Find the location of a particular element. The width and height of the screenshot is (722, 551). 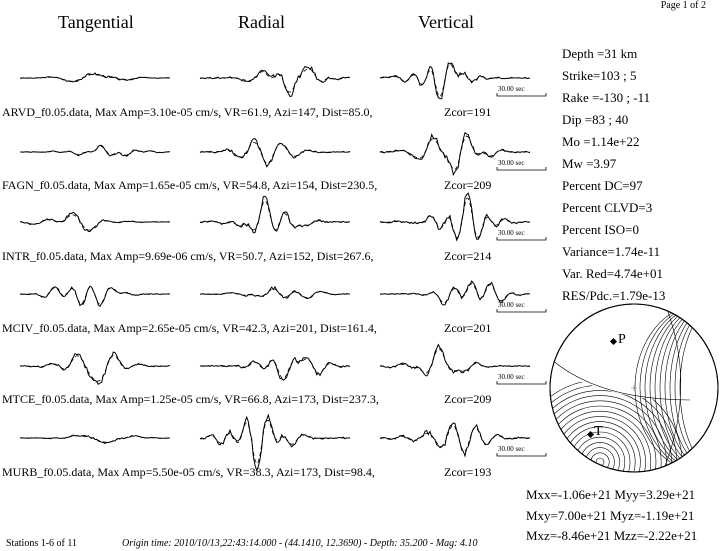

moment-tensor-row-2: Mxy=7.00e+21 Myz=-1.19e+21 is located at coordinates (610, 515).